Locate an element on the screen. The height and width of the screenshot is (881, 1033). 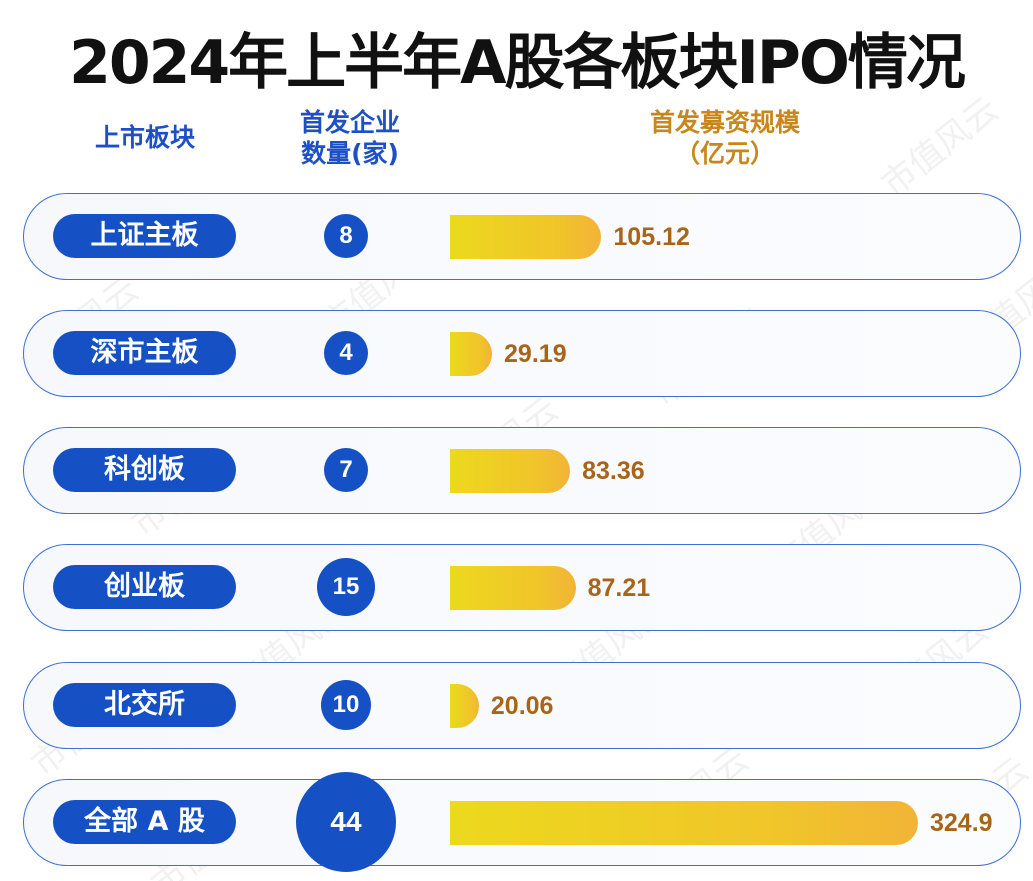
header-amount: 首发募资规模 （亿元） is located at coordinates (724, 138).